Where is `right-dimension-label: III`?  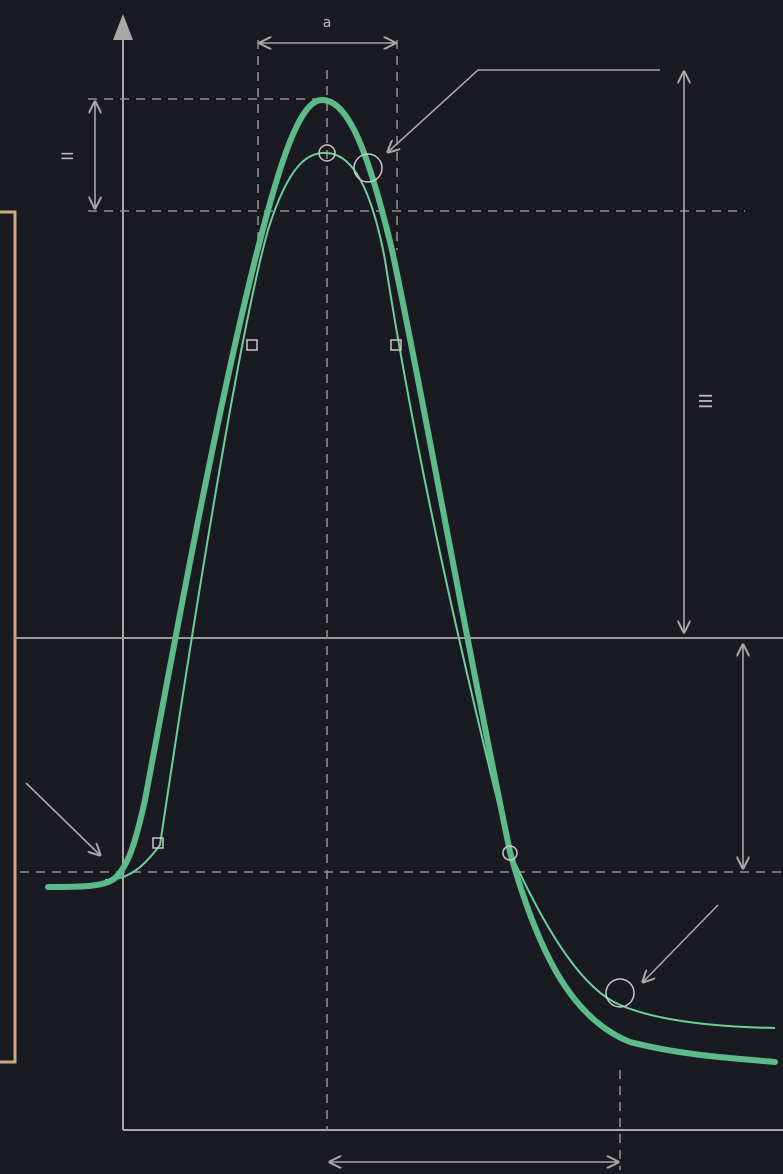
right-dimension-label: III is located at coordinates (706, 401).